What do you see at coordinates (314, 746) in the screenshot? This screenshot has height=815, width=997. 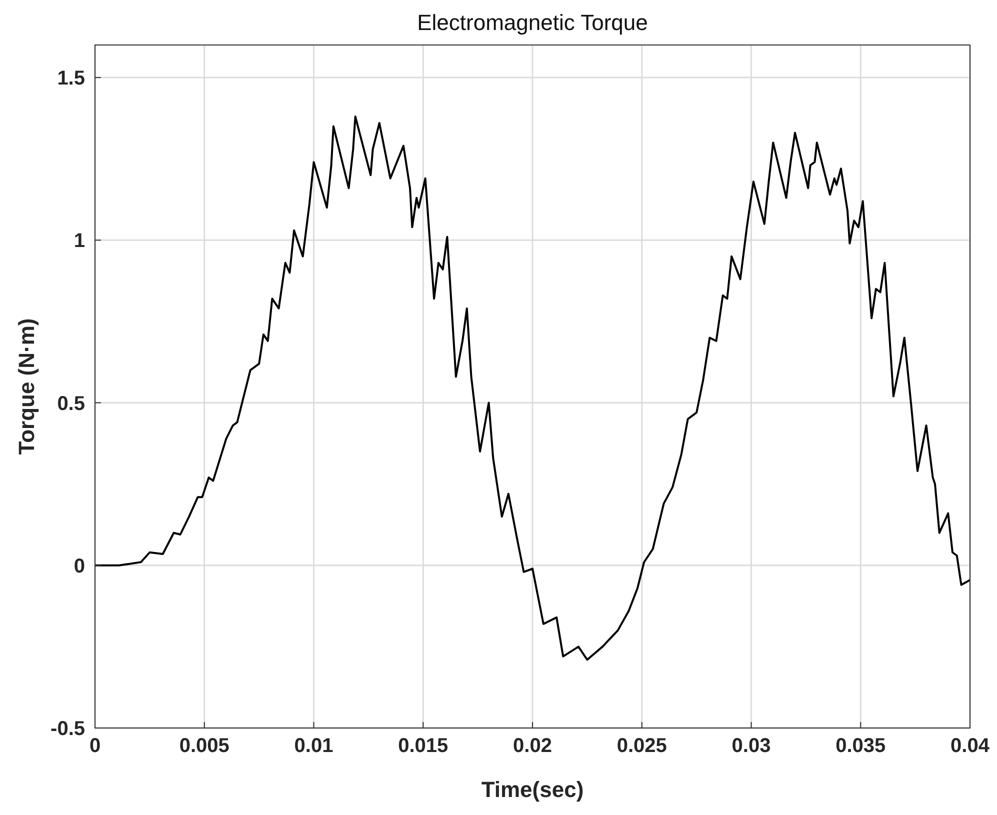 I see `x-tick-label: 0.01` at bounding box center [314, 746].